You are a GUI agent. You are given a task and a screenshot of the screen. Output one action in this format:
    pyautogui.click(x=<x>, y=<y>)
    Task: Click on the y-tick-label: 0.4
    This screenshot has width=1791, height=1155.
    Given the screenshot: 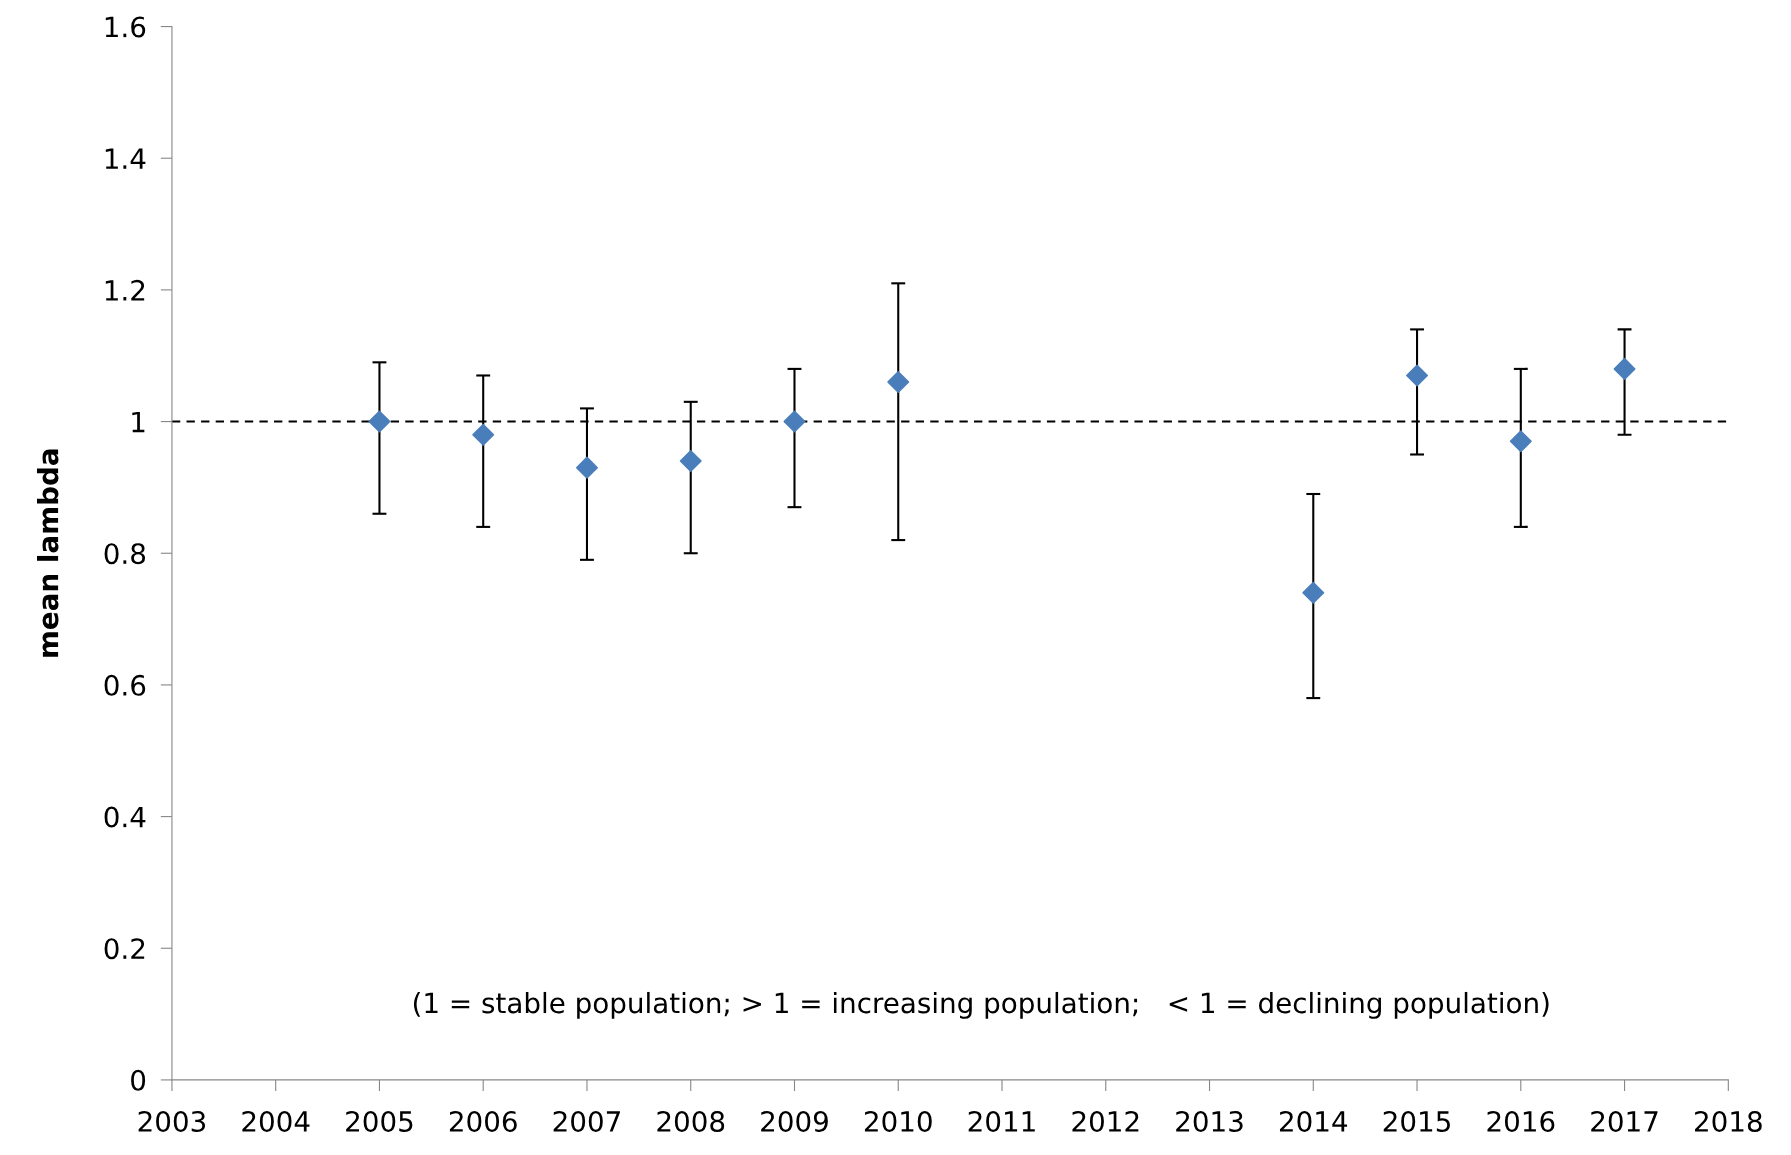 What is the action you would take?
    pyautogui.click(x=125, y=817)
    